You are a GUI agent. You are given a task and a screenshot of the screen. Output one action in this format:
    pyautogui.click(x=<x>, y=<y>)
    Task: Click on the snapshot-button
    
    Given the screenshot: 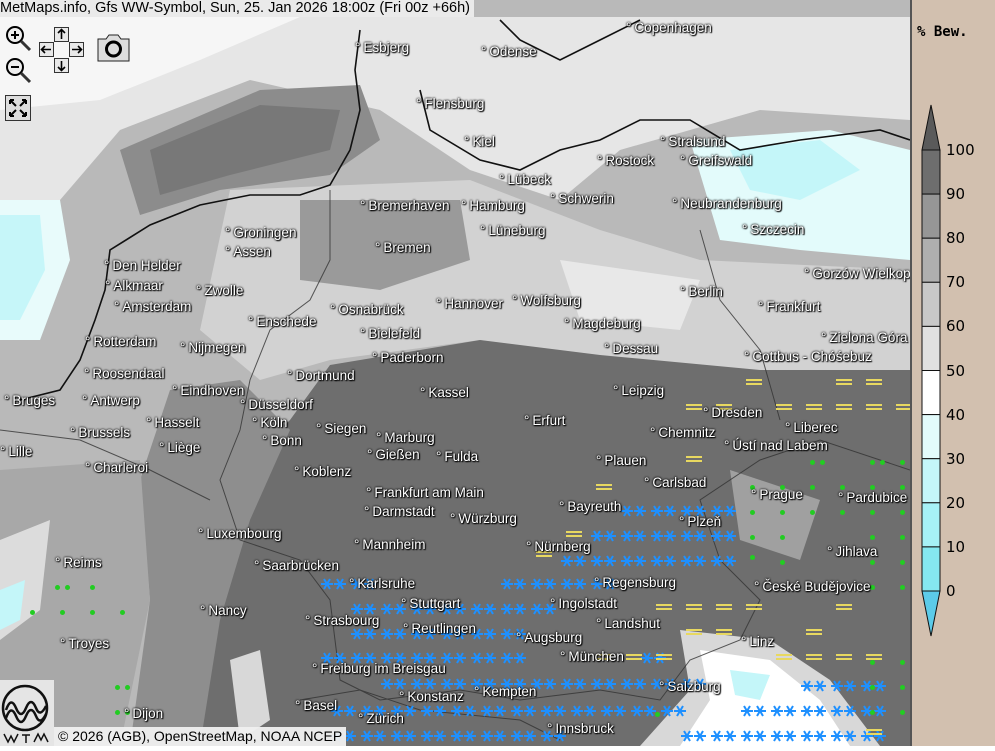 What is the action you would take?
    pyautogui.click(x=113, y=50)
    